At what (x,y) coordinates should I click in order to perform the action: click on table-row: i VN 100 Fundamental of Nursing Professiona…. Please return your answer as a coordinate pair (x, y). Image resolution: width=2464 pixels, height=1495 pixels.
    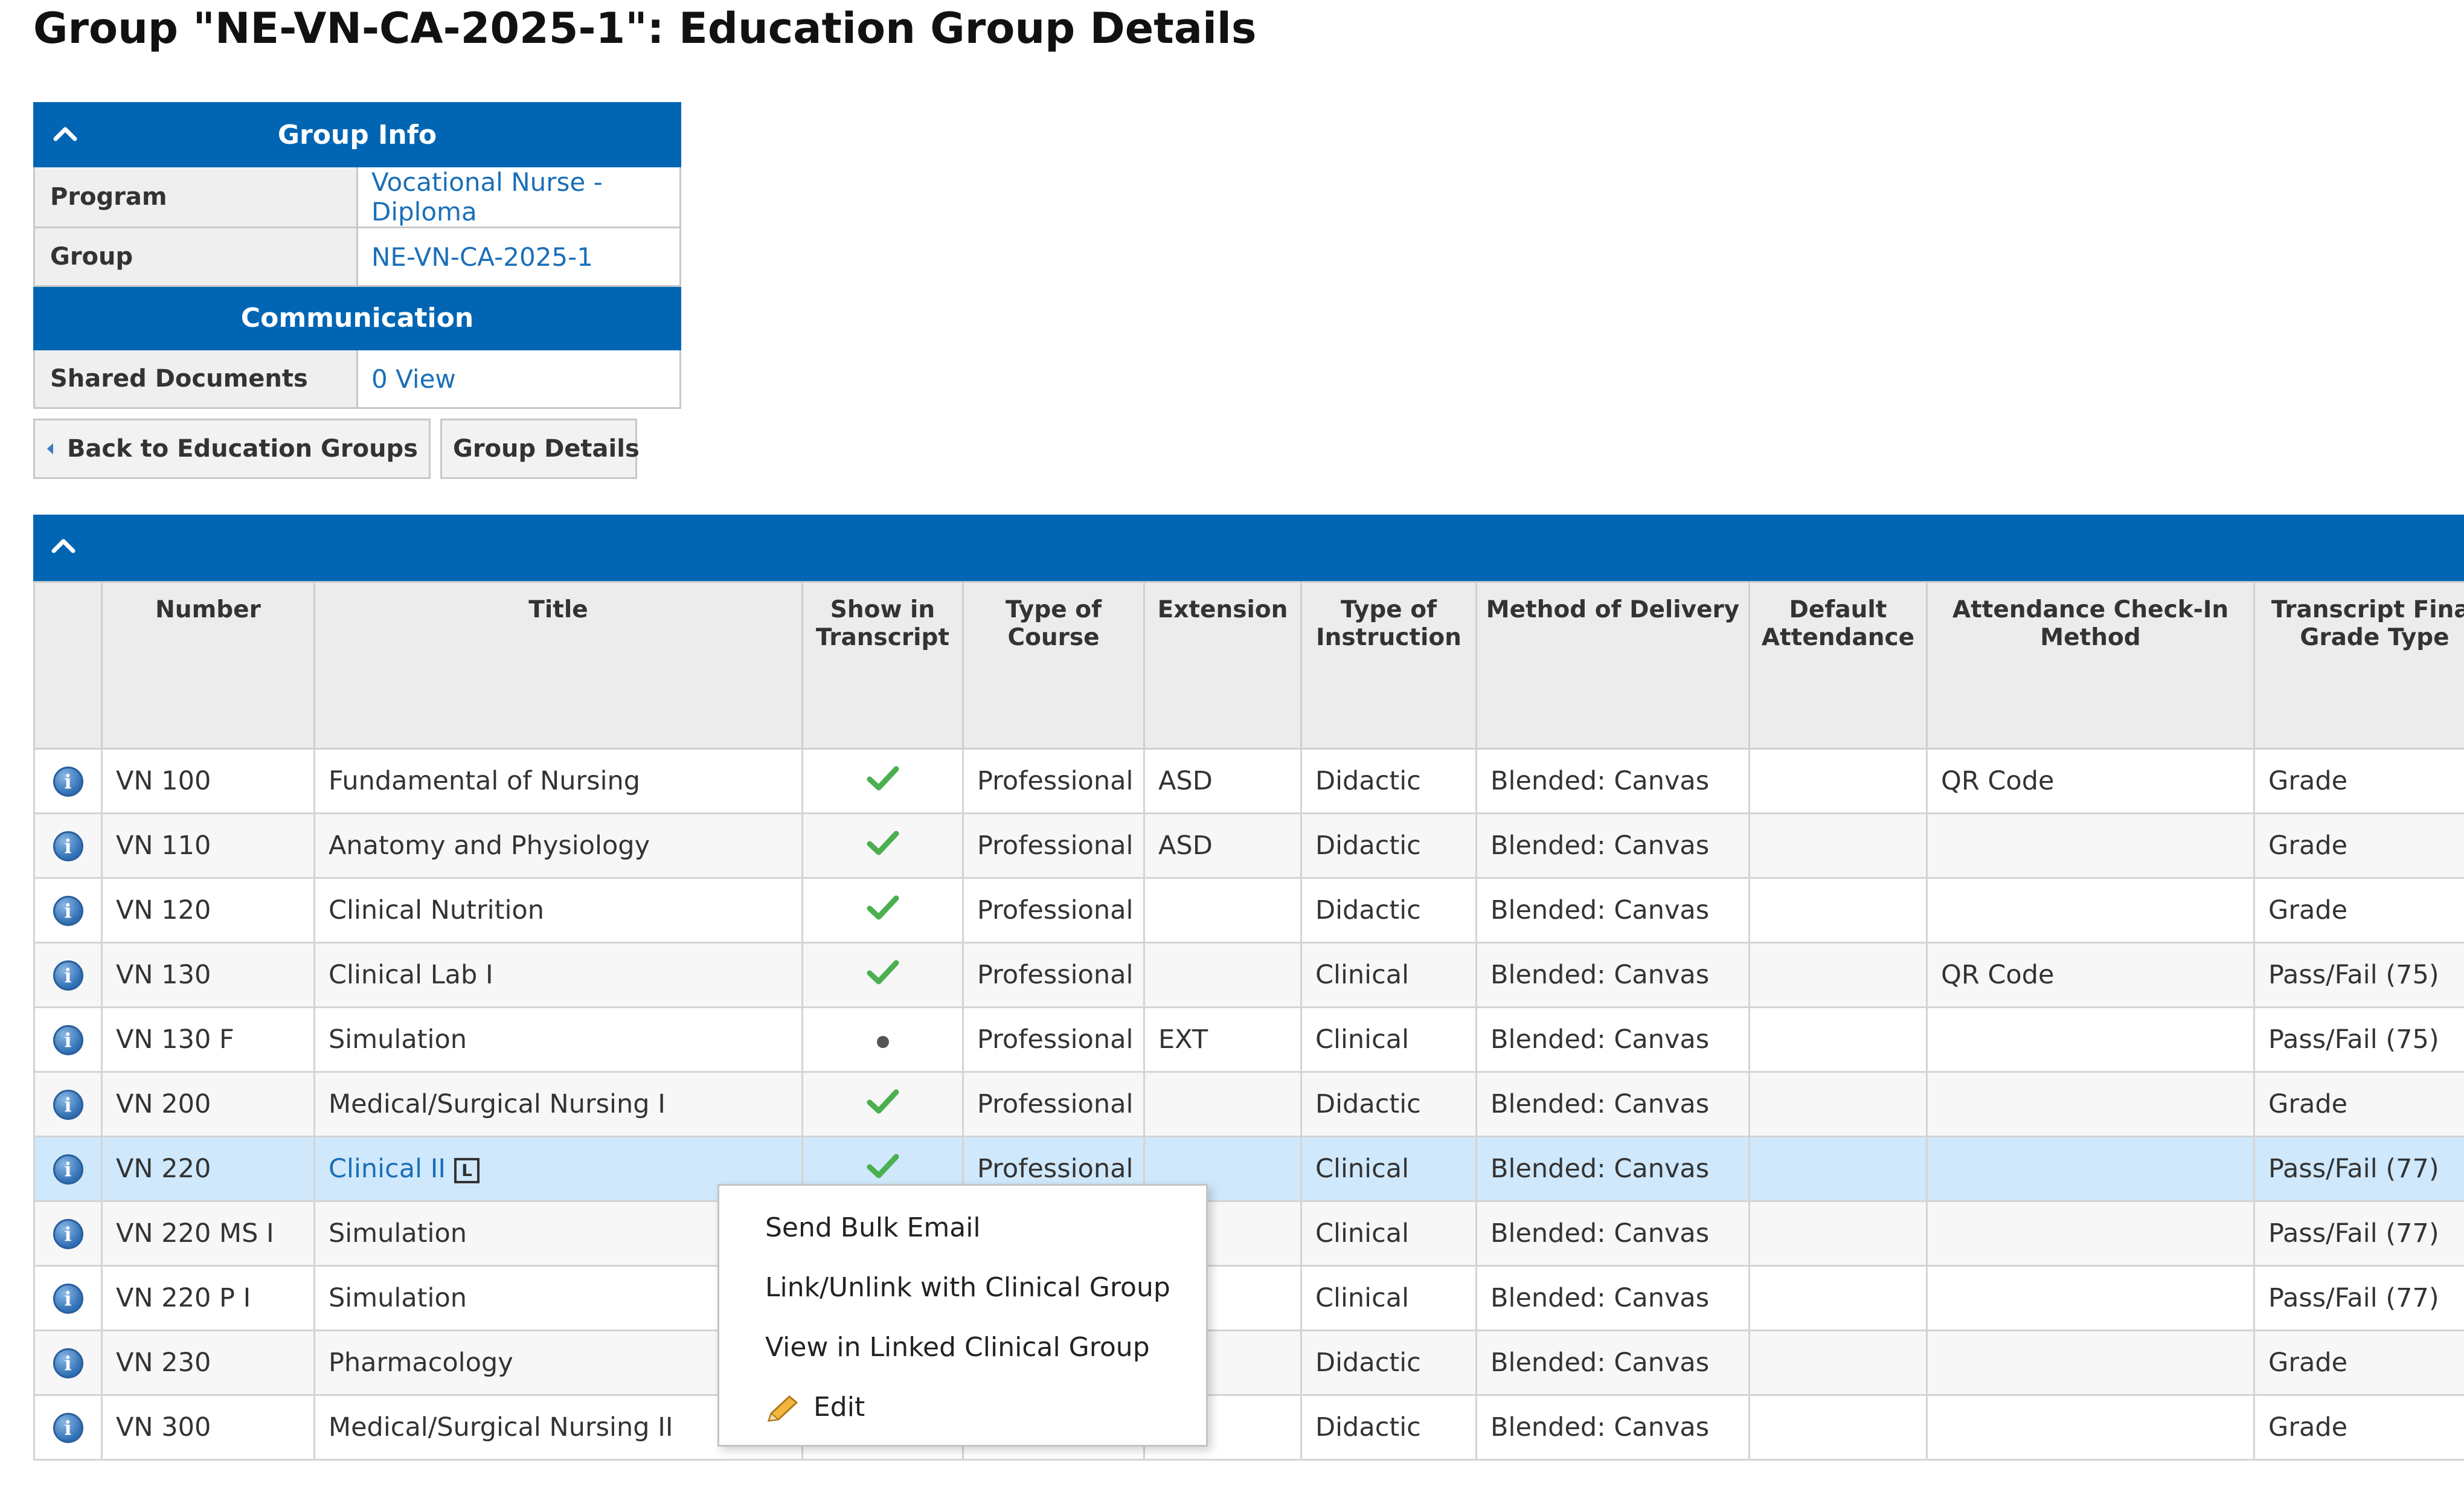
    Looking at the image, I should click on (1248, 781).